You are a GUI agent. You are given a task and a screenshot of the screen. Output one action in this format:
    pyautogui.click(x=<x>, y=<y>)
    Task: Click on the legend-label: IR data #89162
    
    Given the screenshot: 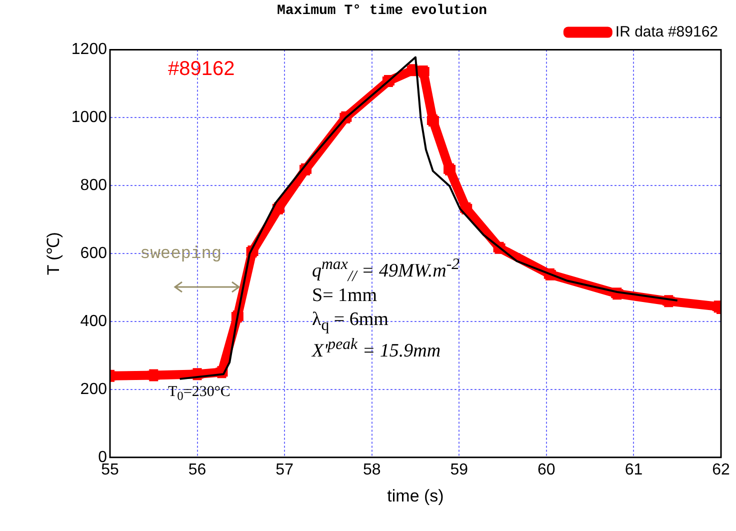 What is the action you would take?
    pyautogui.click(x=666, y=31)
    